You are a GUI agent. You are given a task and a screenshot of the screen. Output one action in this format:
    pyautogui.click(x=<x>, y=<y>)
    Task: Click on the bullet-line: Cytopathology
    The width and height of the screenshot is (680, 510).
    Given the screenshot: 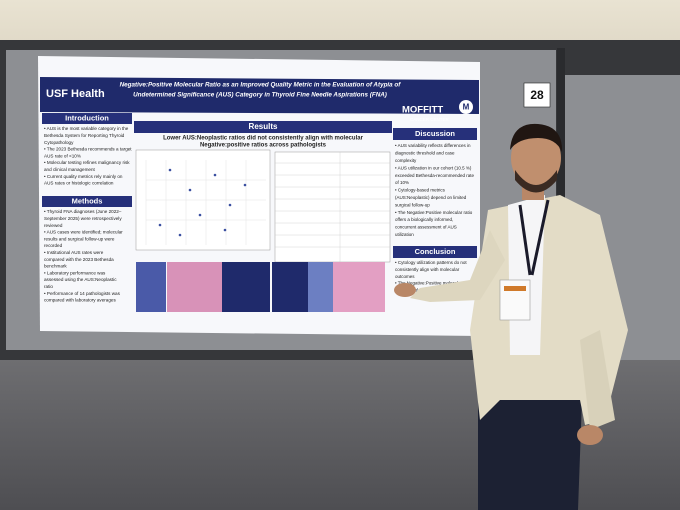 What is the action you would take?
    pyautogui.click(x=59, y=142)
    